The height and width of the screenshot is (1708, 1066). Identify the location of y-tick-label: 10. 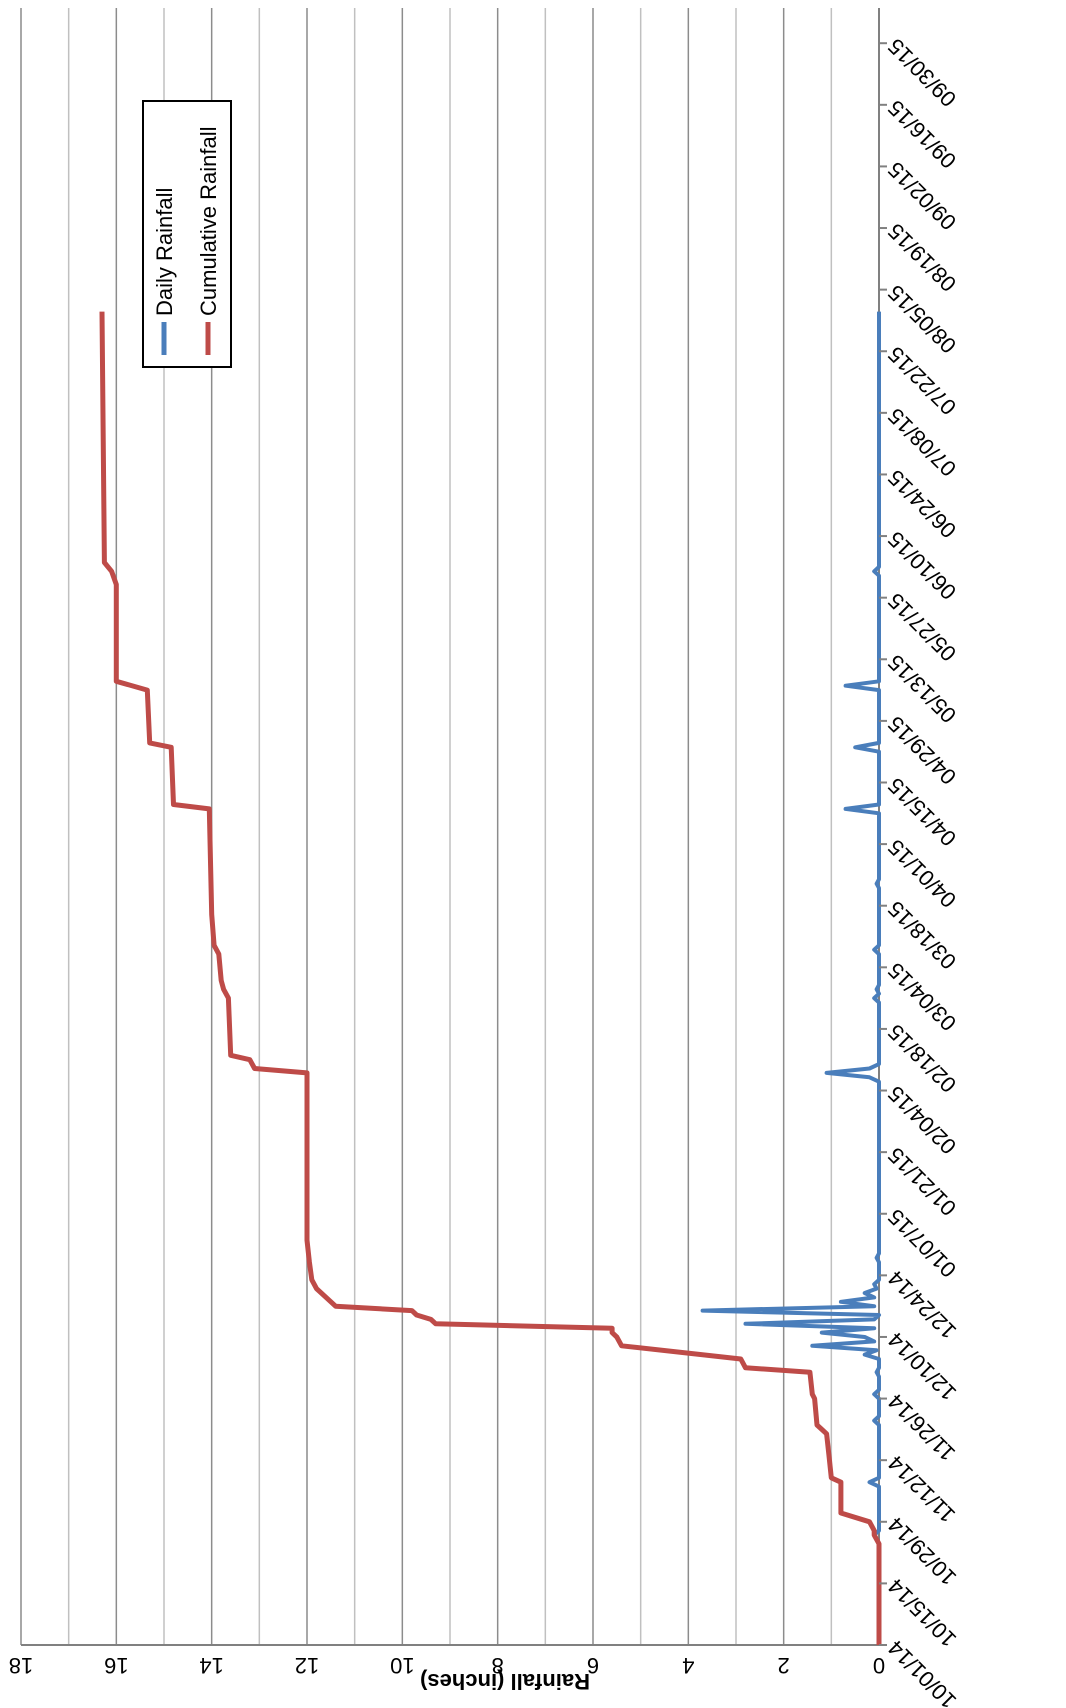
(402, 1665).